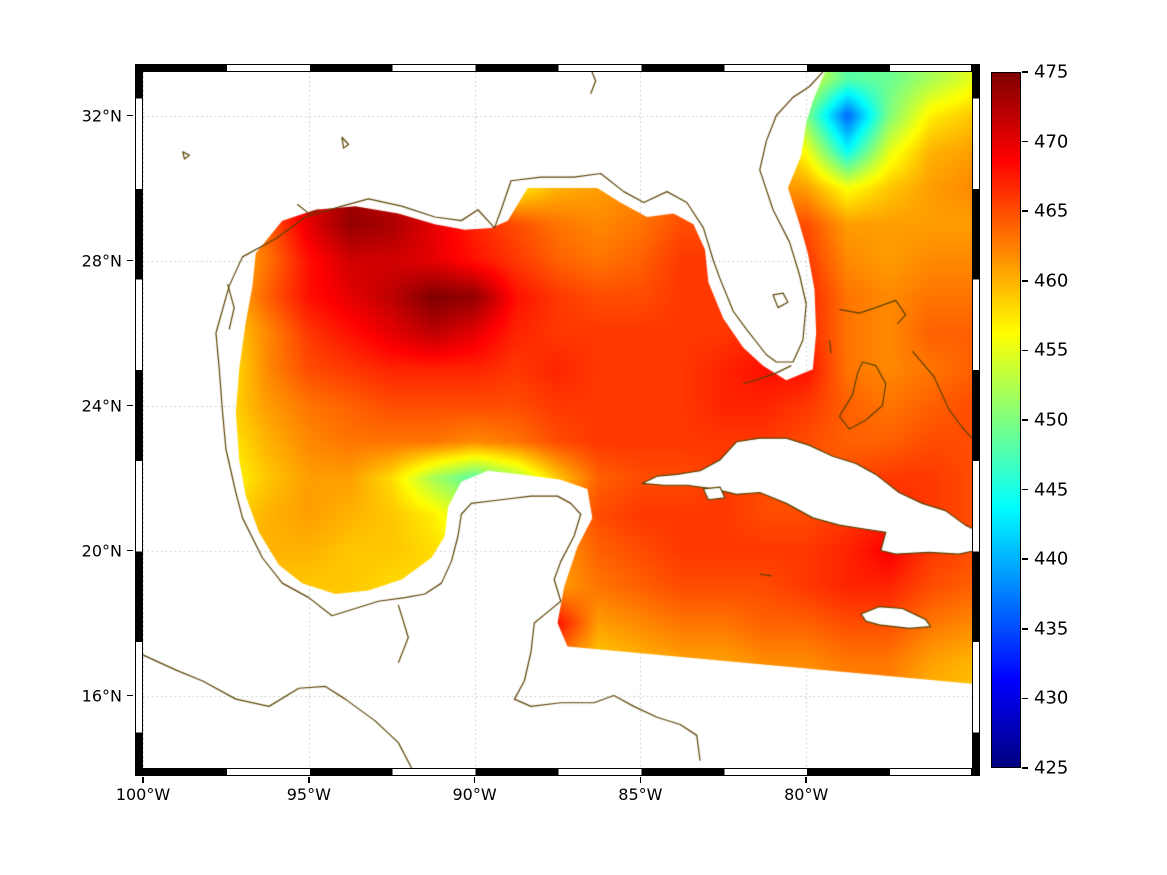 The width and height of the screenshot is (1167, 875). What do you see at coordinates (1006, 420) in the screenshot?
I see `colorbar` at bounding box center [1006, 420].